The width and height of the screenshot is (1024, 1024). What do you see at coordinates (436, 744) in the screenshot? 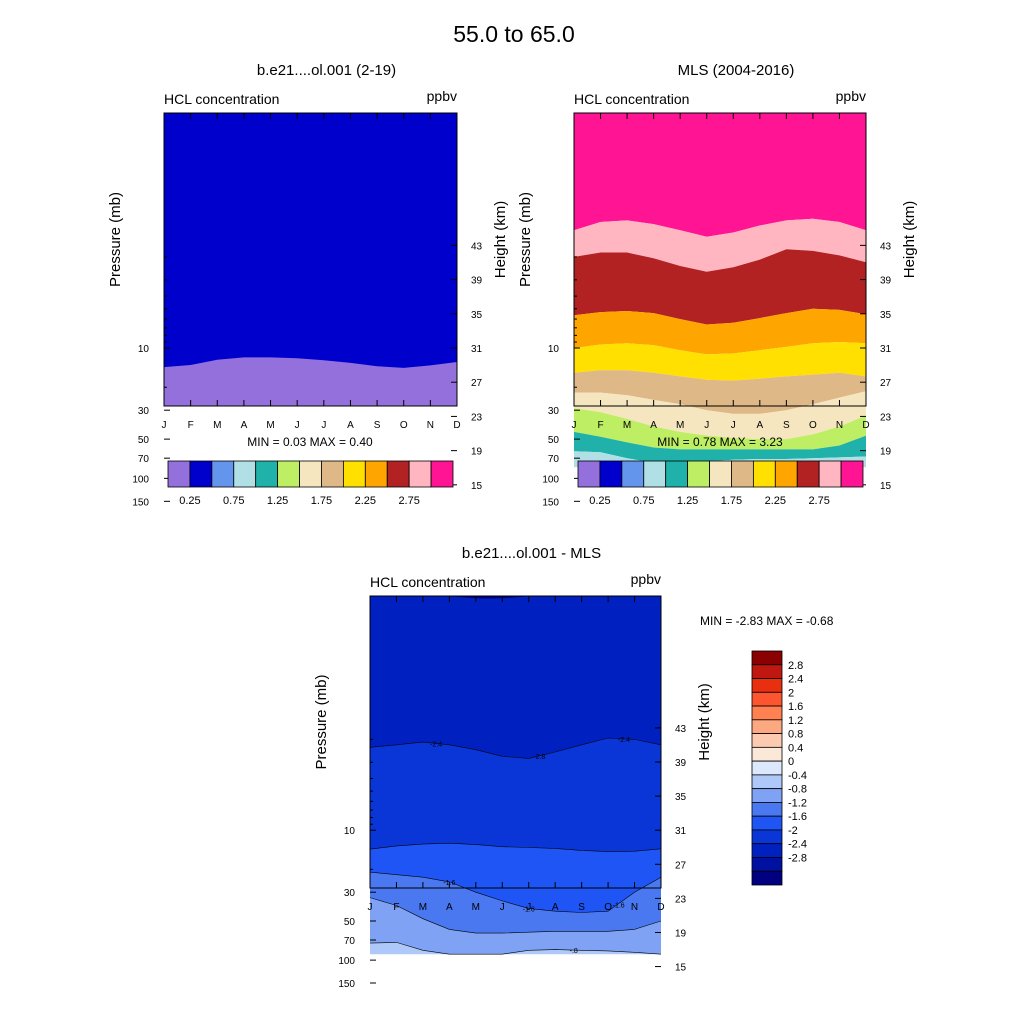
I see `contour-label: -2.4` at bounding box center [436, 744].